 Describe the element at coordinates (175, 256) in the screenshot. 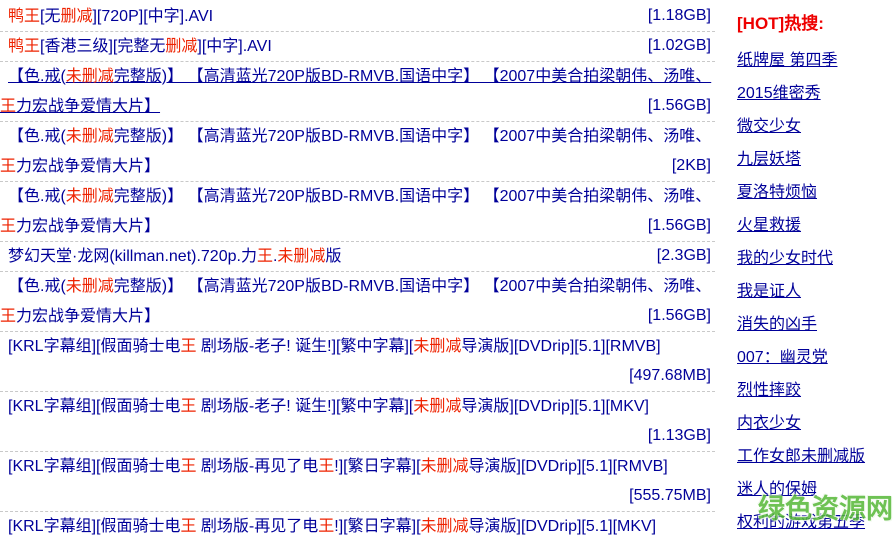

I see `result-title-link: 梦幻天堂·龙网(killman.net).720p.力王.未删减版` at that location.